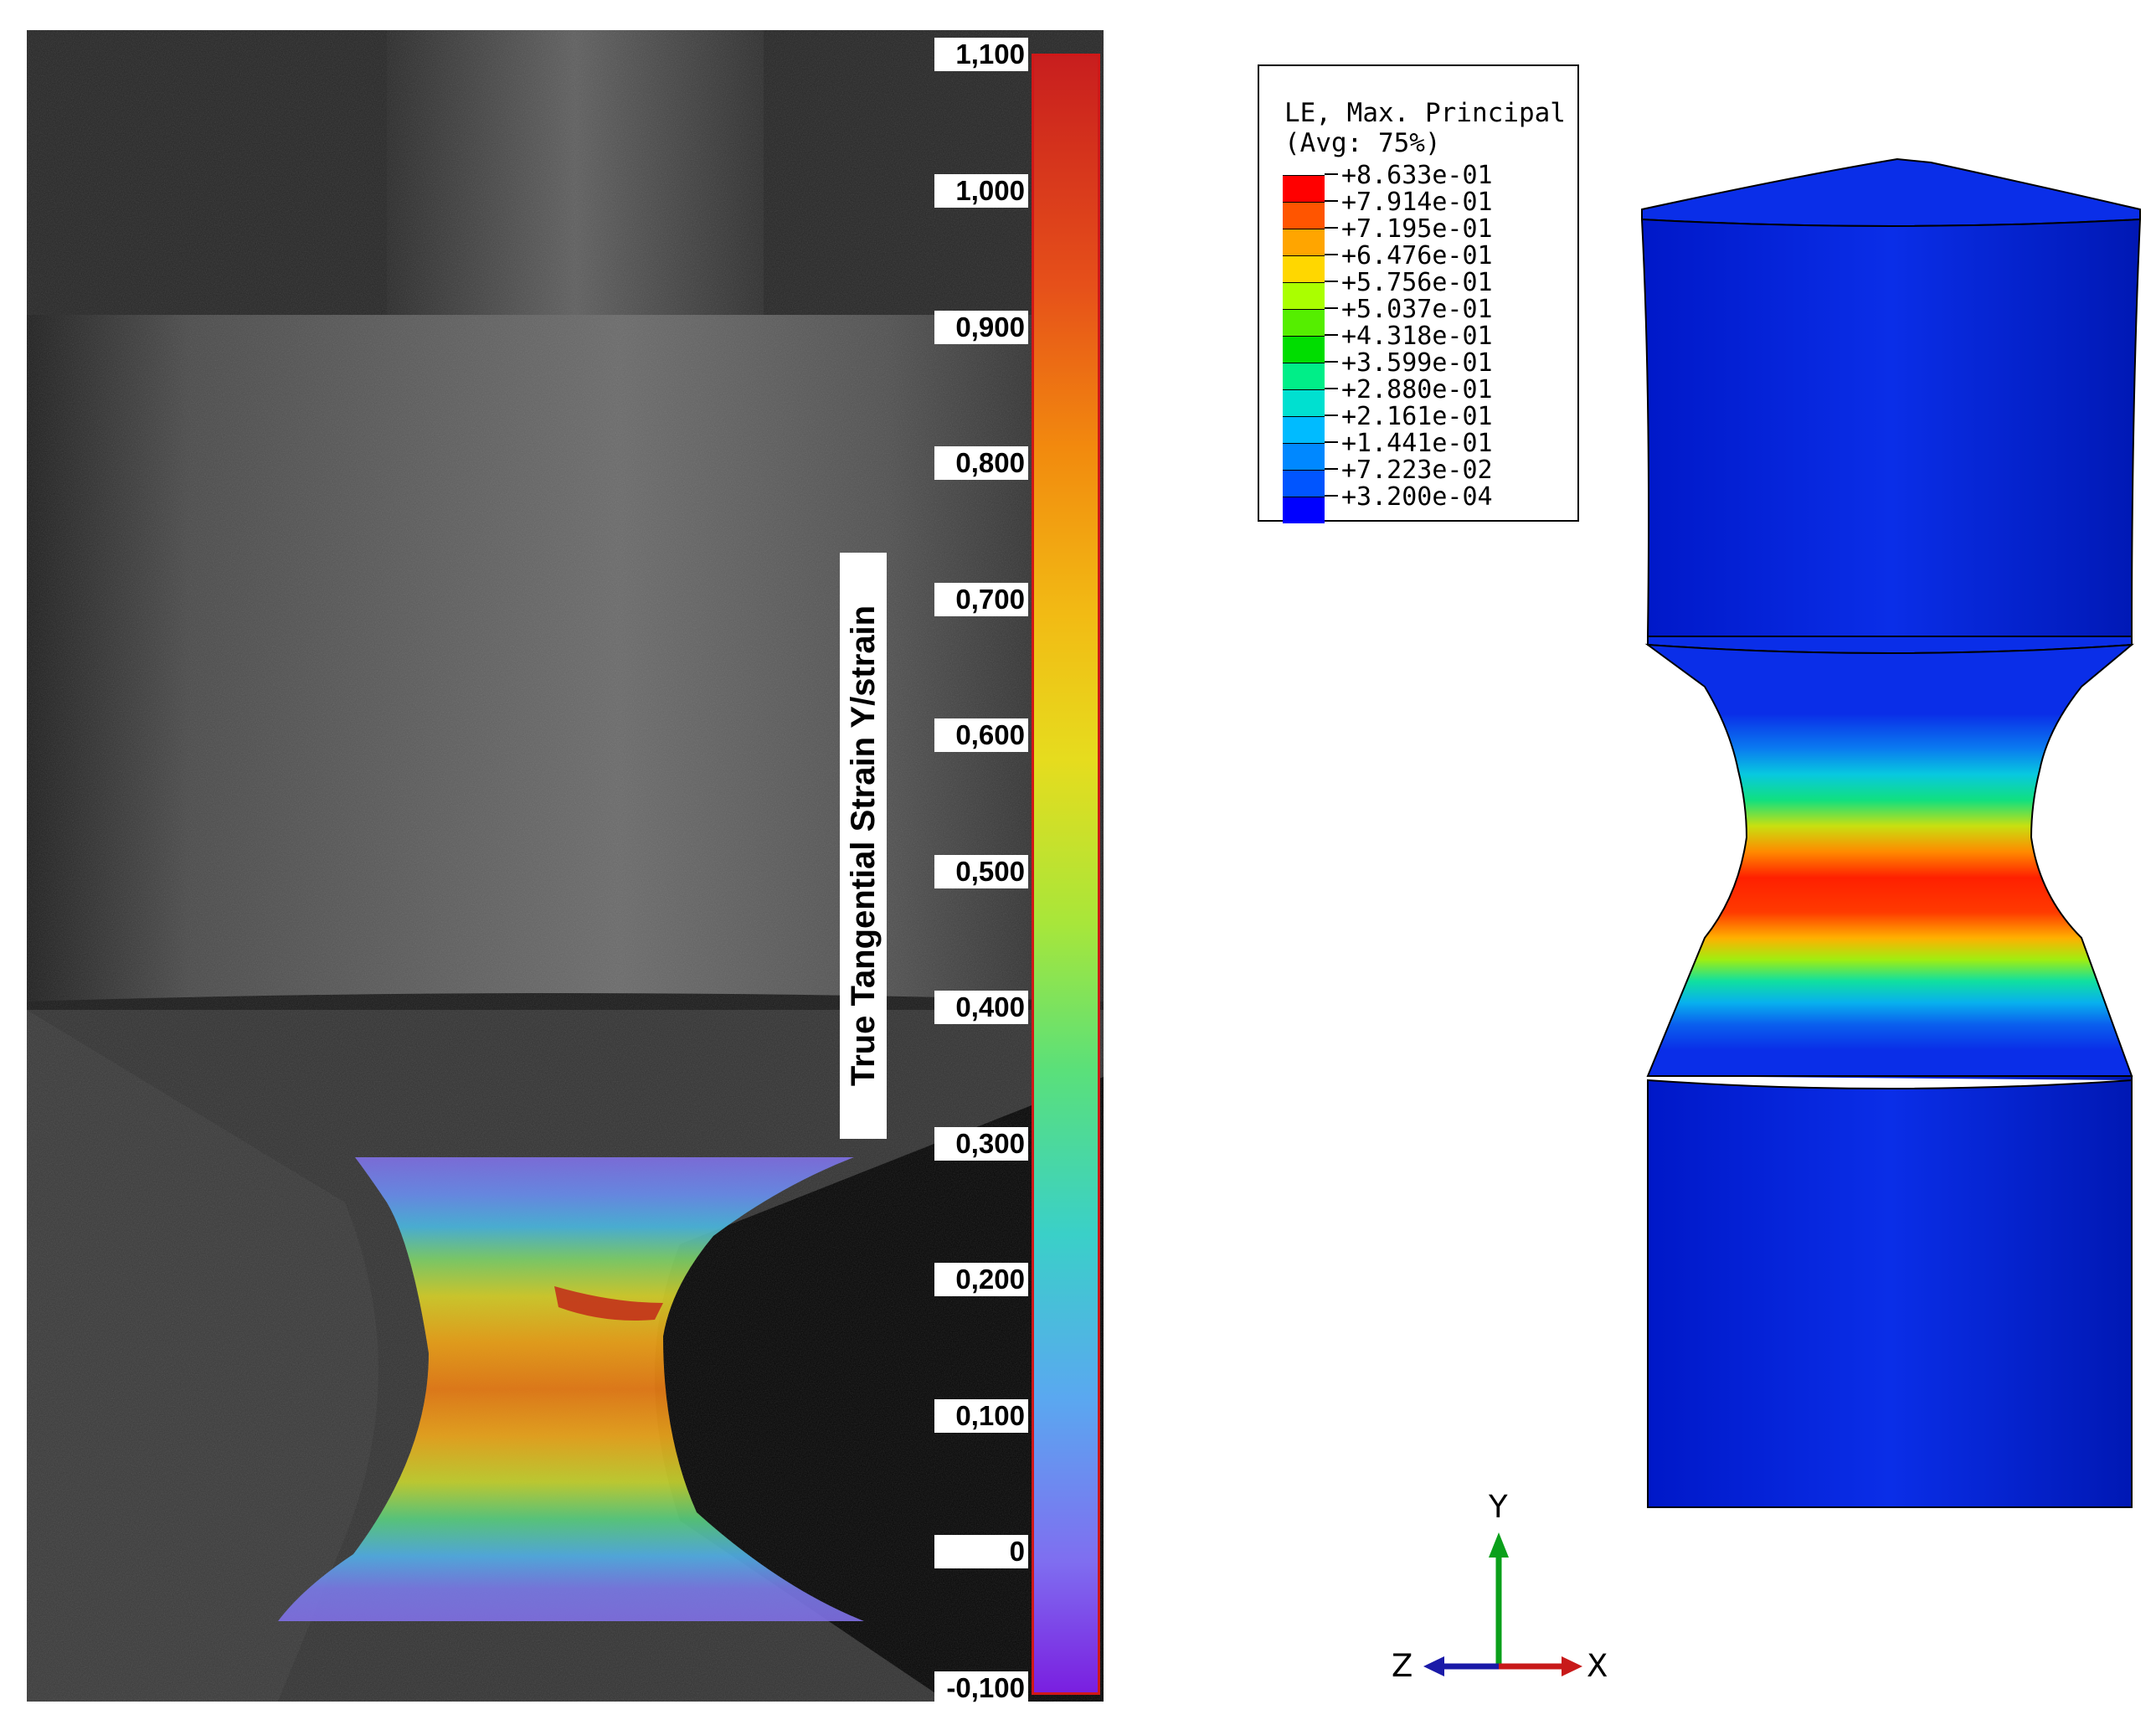  Describe the element at coordinates (1417, 309) in the screenshot. I see `legend-value: +5.037e-01` at that location.